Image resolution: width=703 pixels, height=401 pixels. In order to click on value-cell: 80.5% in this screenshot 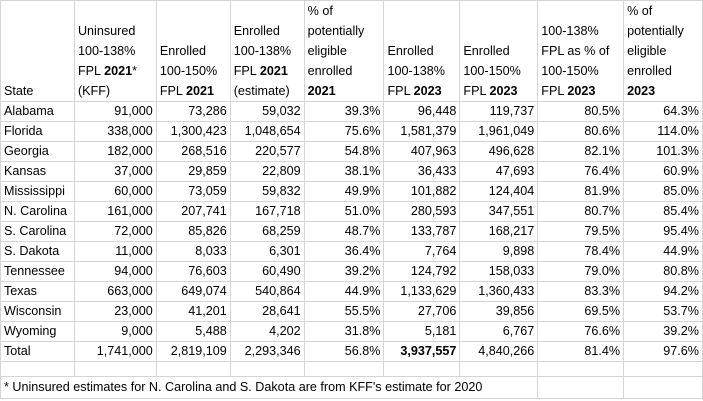, I will do `click(581, 111)`.